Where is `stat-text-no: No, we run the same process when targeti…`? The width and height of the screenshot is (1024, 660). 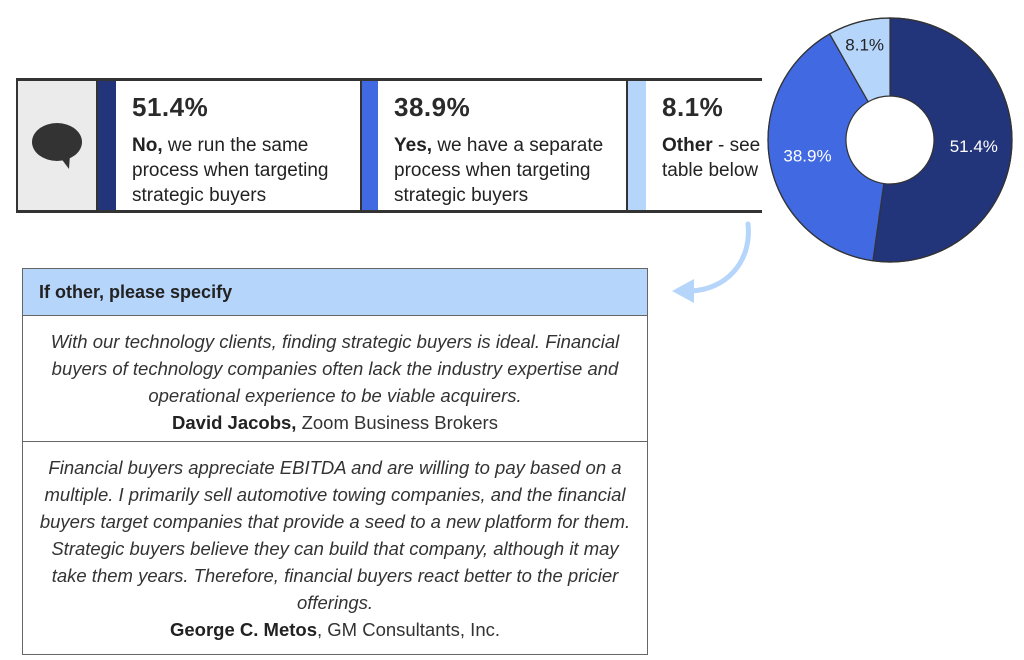
stat-text-no: No, we run the same process when targeti… is located at coordinates (245, 170).